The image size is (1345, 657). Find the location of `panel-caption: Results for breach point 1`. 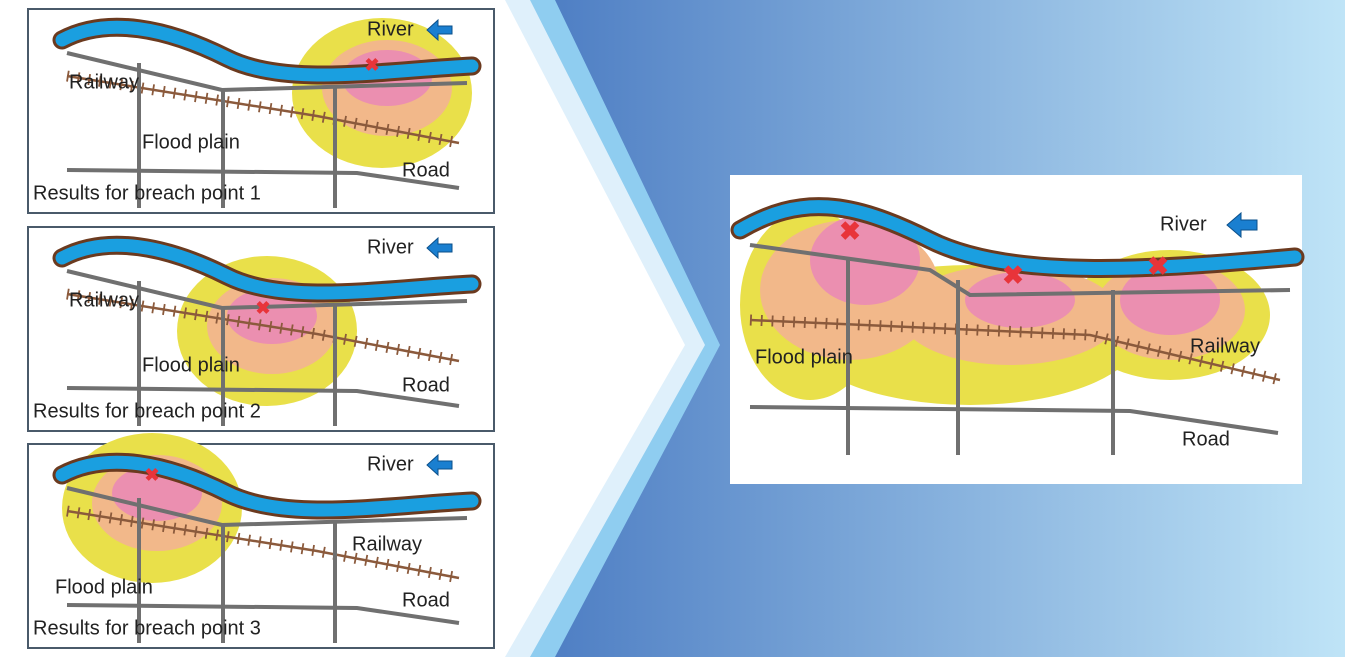

panel-caption: Results for breach point 1 is located at coordinates (147, 193).